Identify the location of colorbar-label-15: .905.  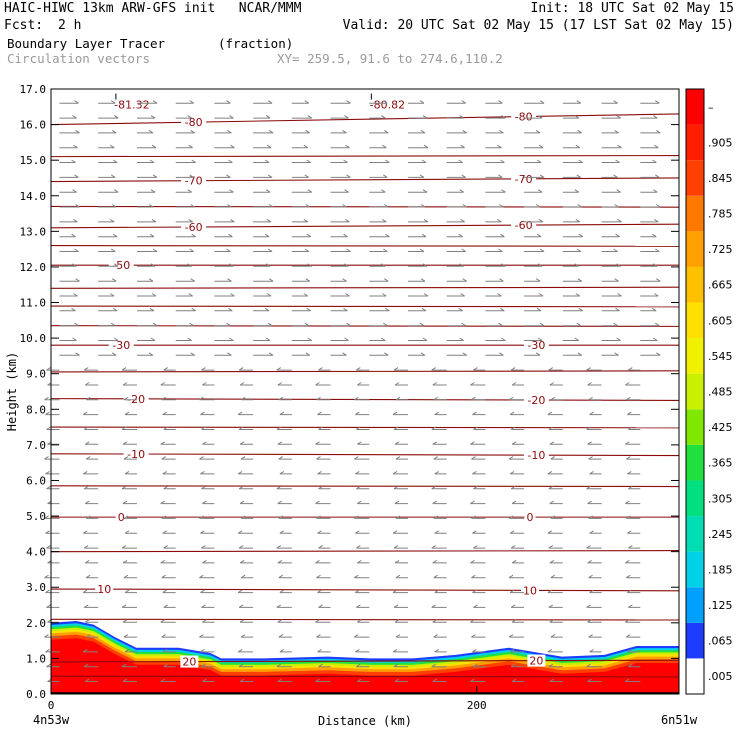
(720, 142).